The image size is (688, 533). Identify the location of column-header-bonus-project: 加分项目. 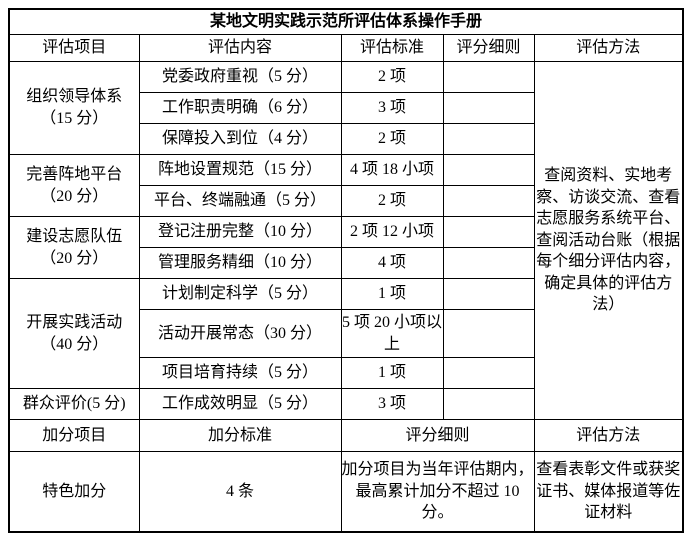
(74, 435).